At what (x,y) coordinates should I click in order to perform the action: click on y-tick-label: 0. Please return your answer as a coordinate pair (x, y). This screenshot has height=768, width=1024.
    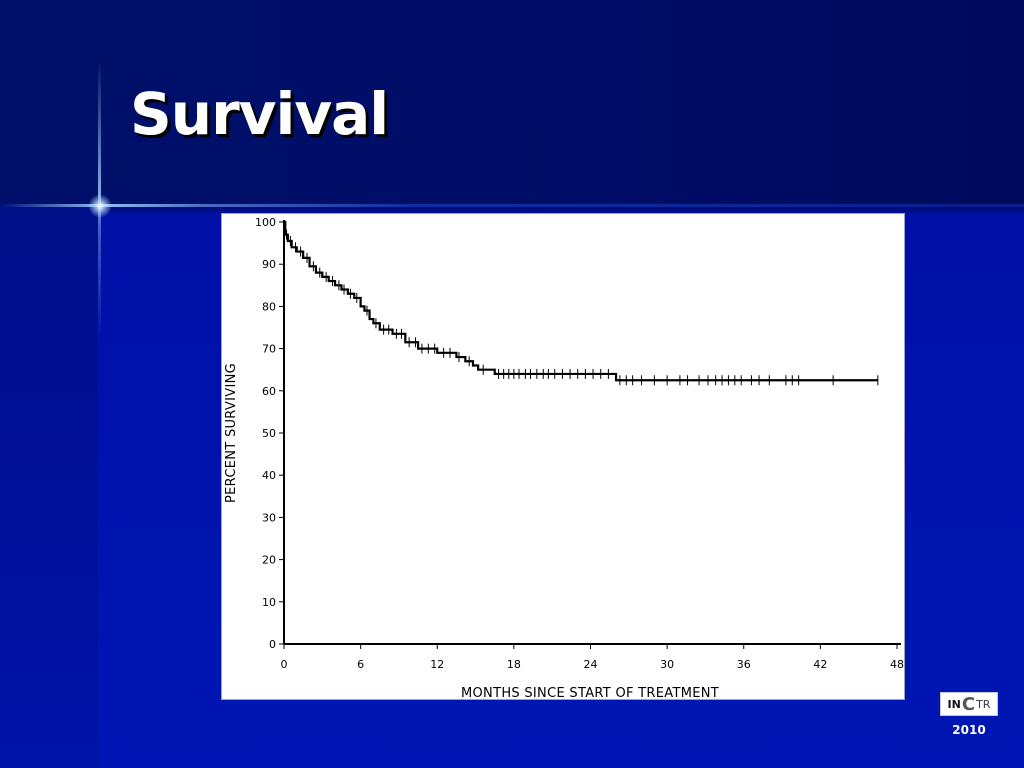
    Looking at the image, I should click on (272, 644).